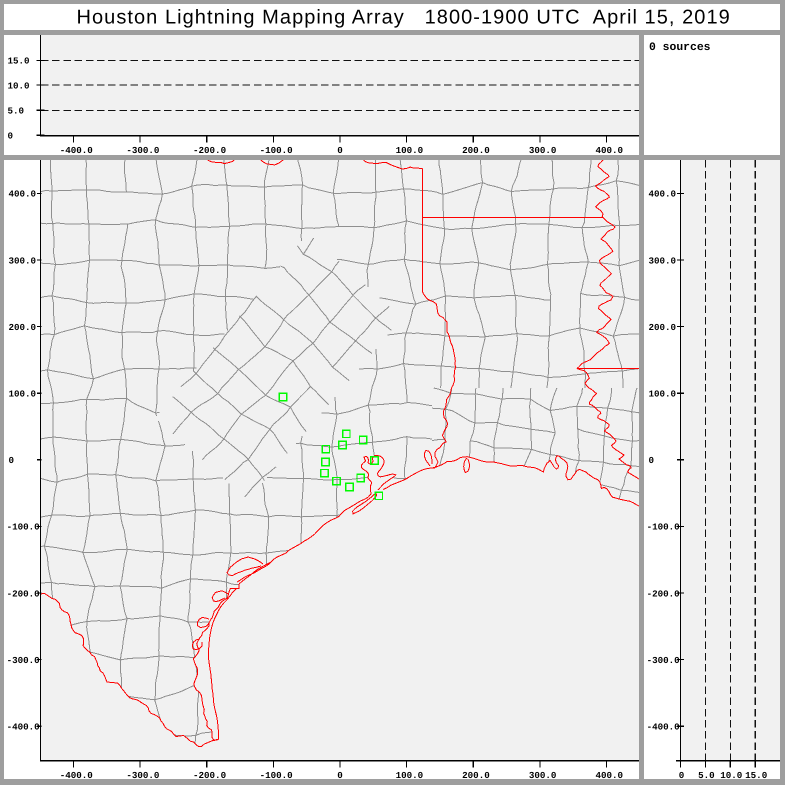 The width and height of the screenshot is (785, 785). Describe the element at coordinates (680, 48) in the screenshot. I see `svg-text: 0 sources` at that location.